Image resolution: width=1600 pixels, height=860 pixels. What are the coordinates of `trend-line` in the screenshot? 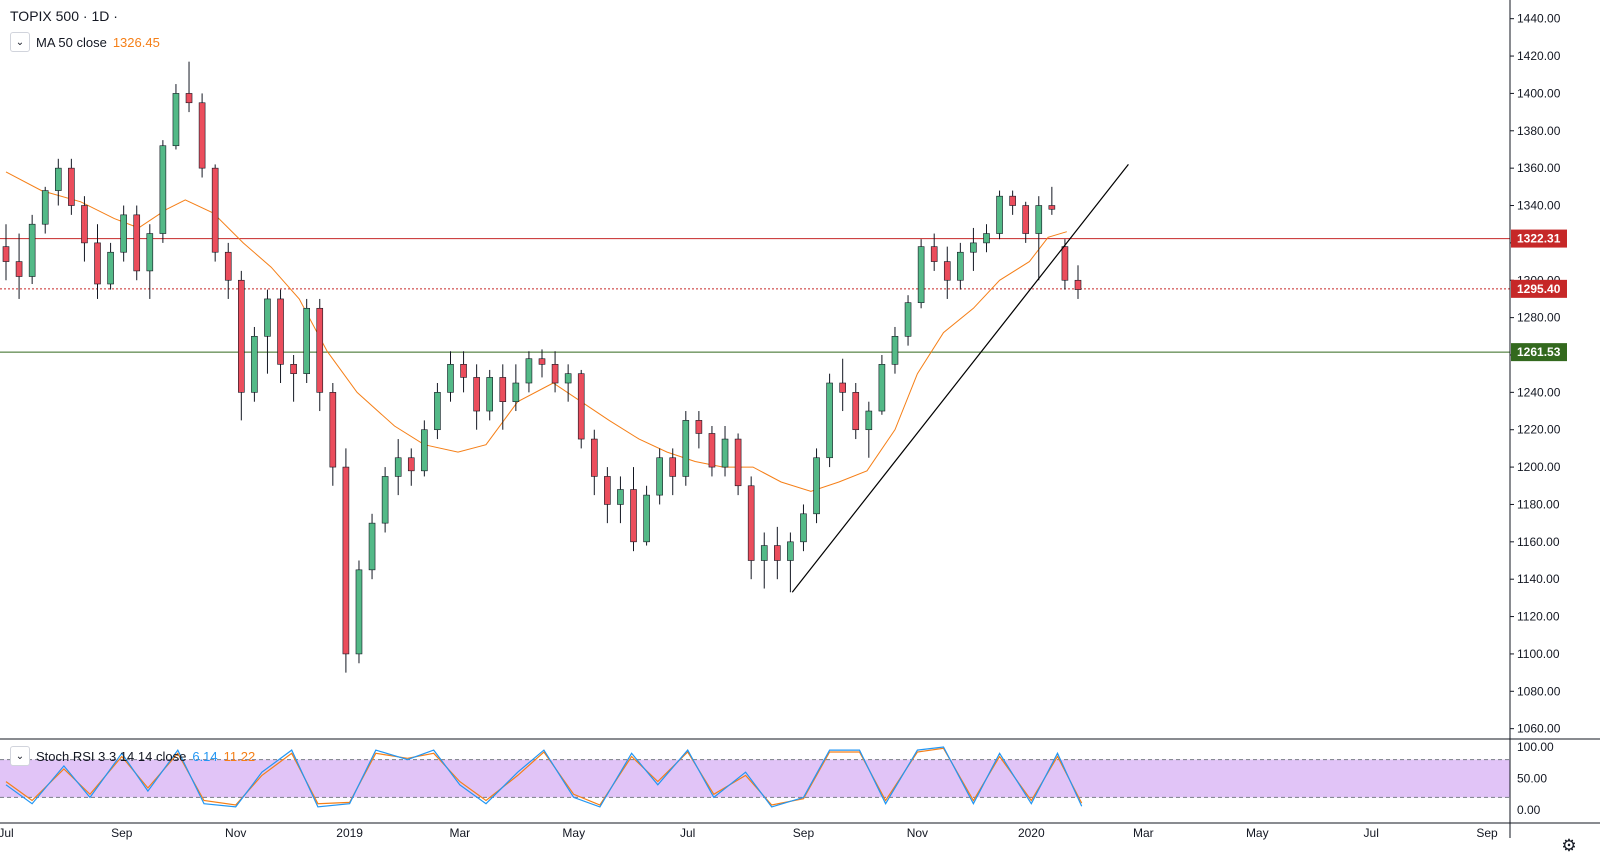 It's located at (960, 378).